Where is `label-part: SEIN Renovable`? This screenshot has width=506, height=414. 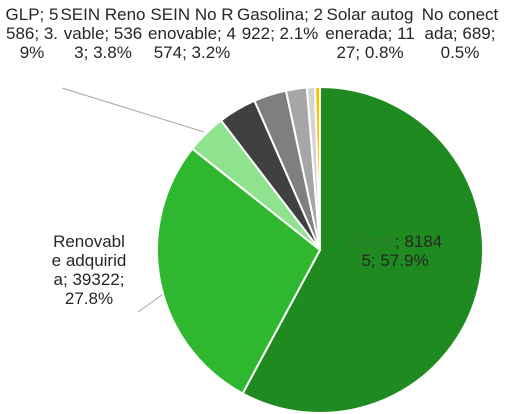
label-part: SEIN Renovable is located at coordinates (103, 24).